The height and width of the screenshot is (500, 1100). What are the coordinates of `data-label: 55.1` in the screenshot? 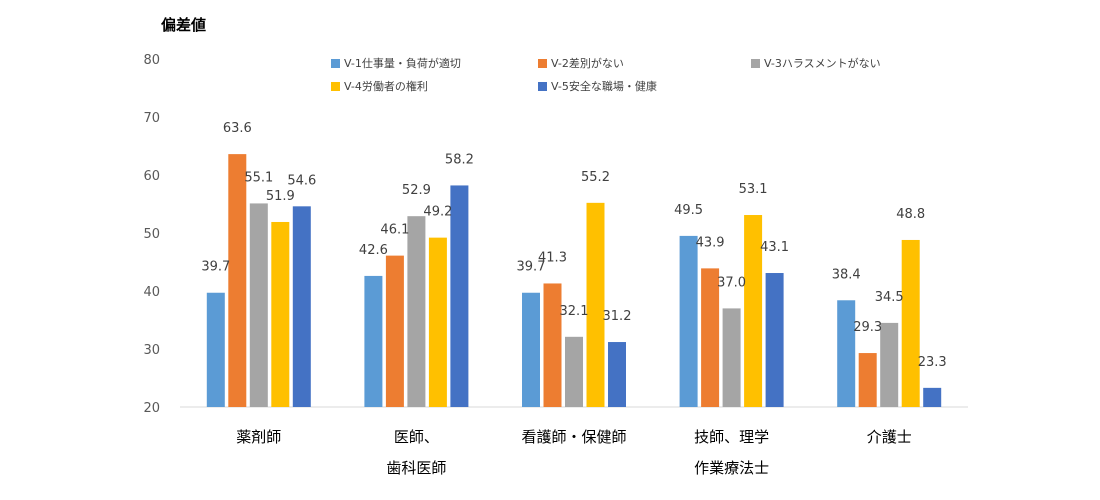 It's located at (258, 177).